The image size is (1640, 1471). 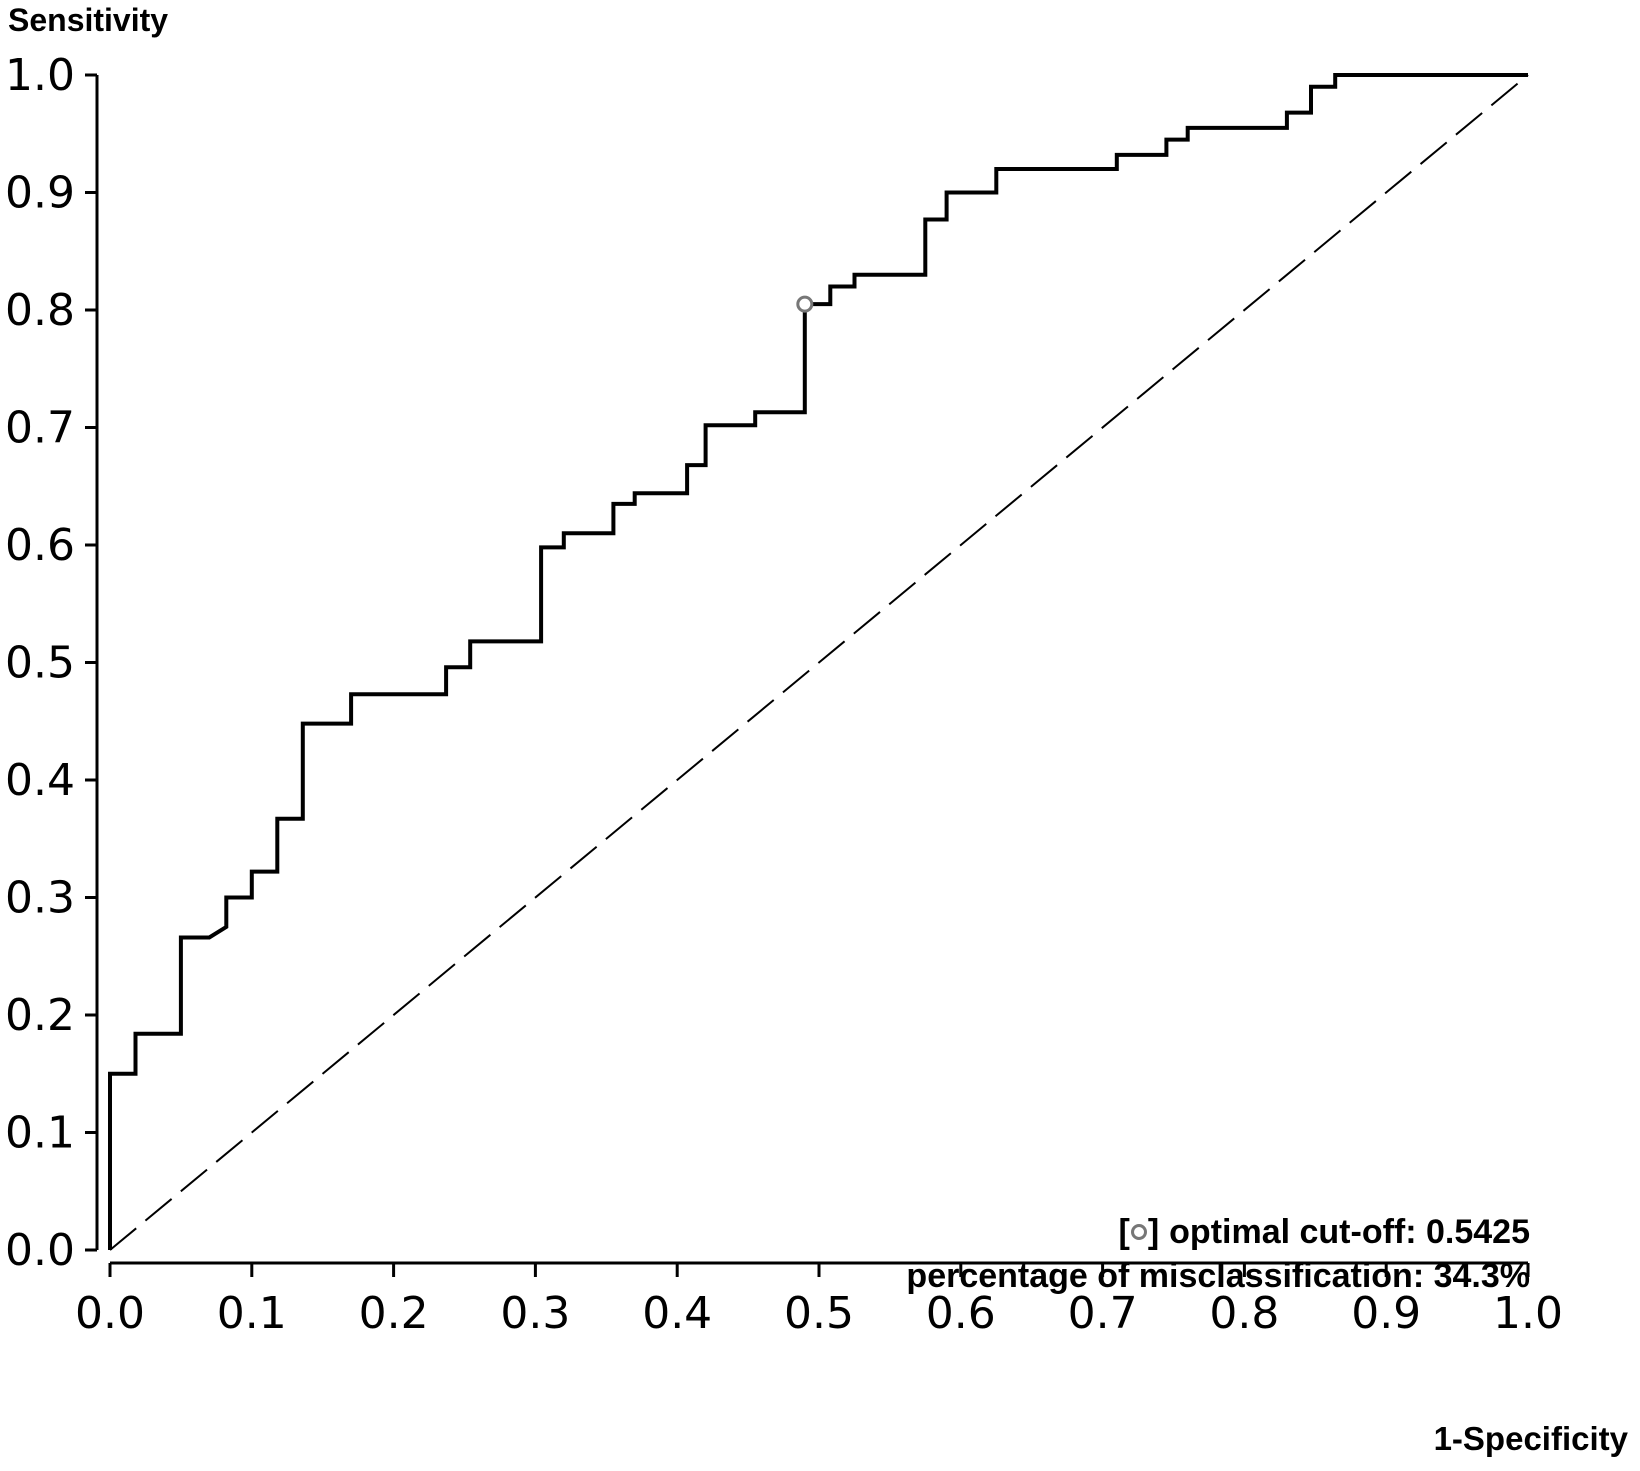 What do you see at coordinates (677, 1313) in the screenshot?
I see `x-tick-label: 0.4` at bounding box center [677, 1313].